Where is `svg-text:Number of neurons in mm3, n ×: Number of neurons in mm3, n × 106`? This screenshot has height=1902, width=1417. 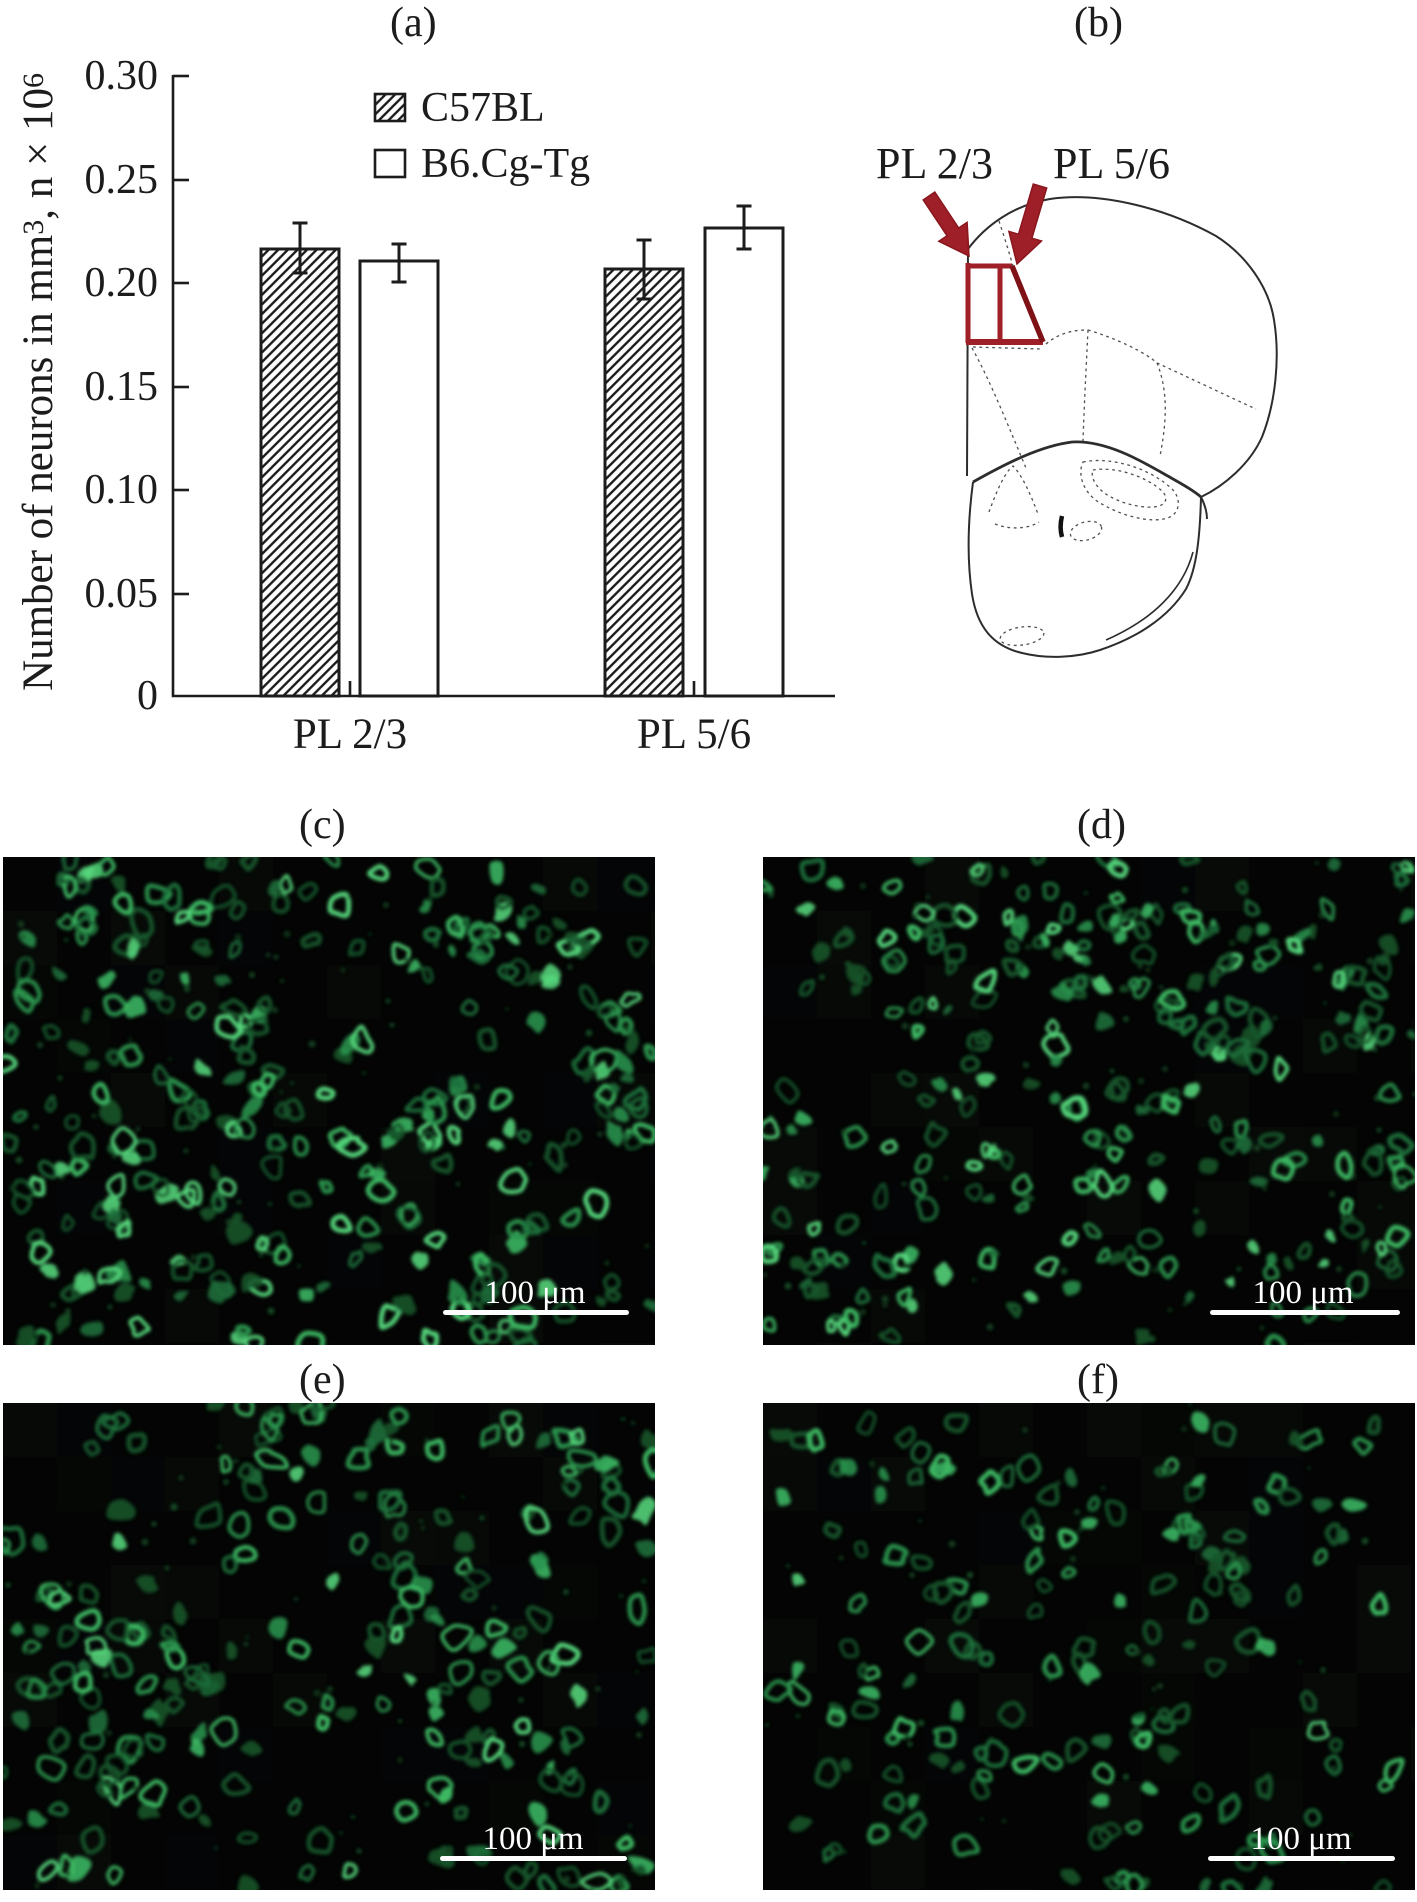
svg-text:Number of neurons in mm3, n ×: Number of neurons in mm3, n × 106 is located at coordinates (38, 382).